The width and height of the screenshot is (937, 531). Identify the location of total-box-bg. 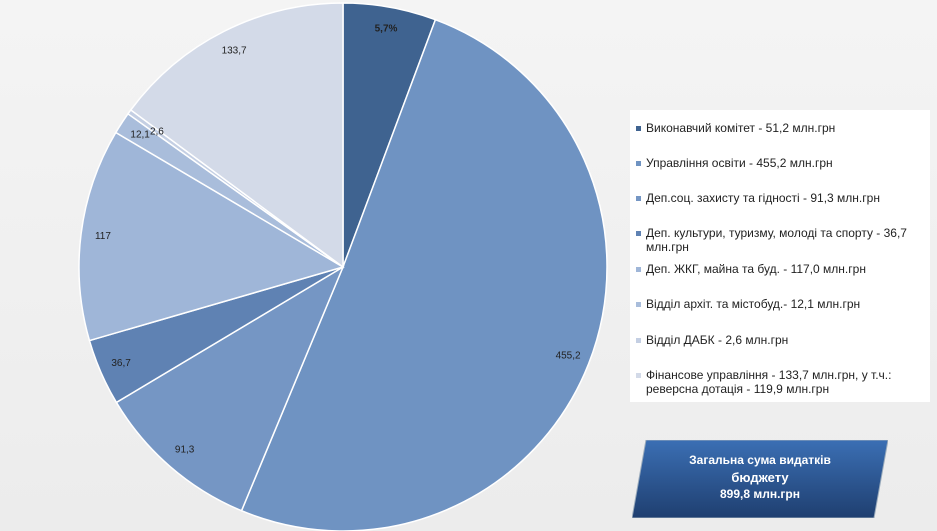
(760, 479).